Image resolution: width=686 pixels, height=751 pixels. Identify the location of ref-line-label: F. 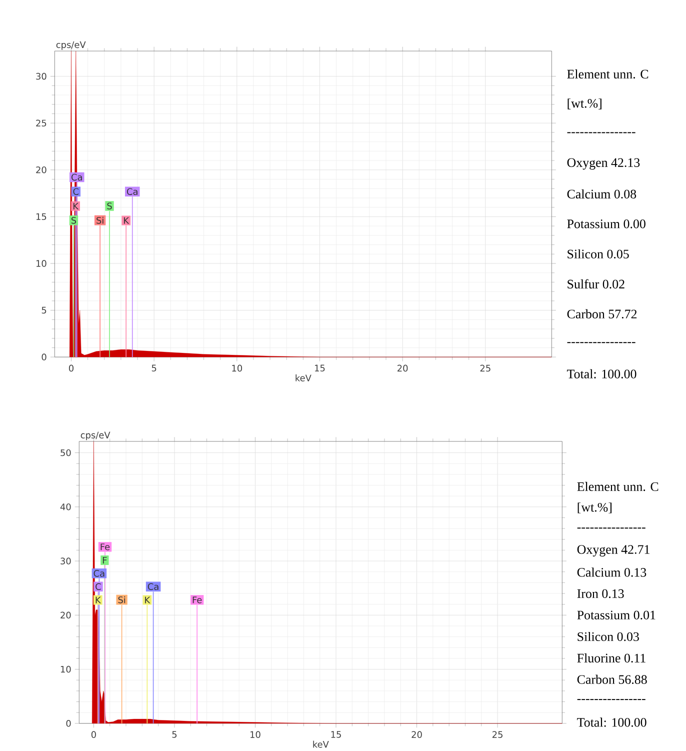
(104, 560).